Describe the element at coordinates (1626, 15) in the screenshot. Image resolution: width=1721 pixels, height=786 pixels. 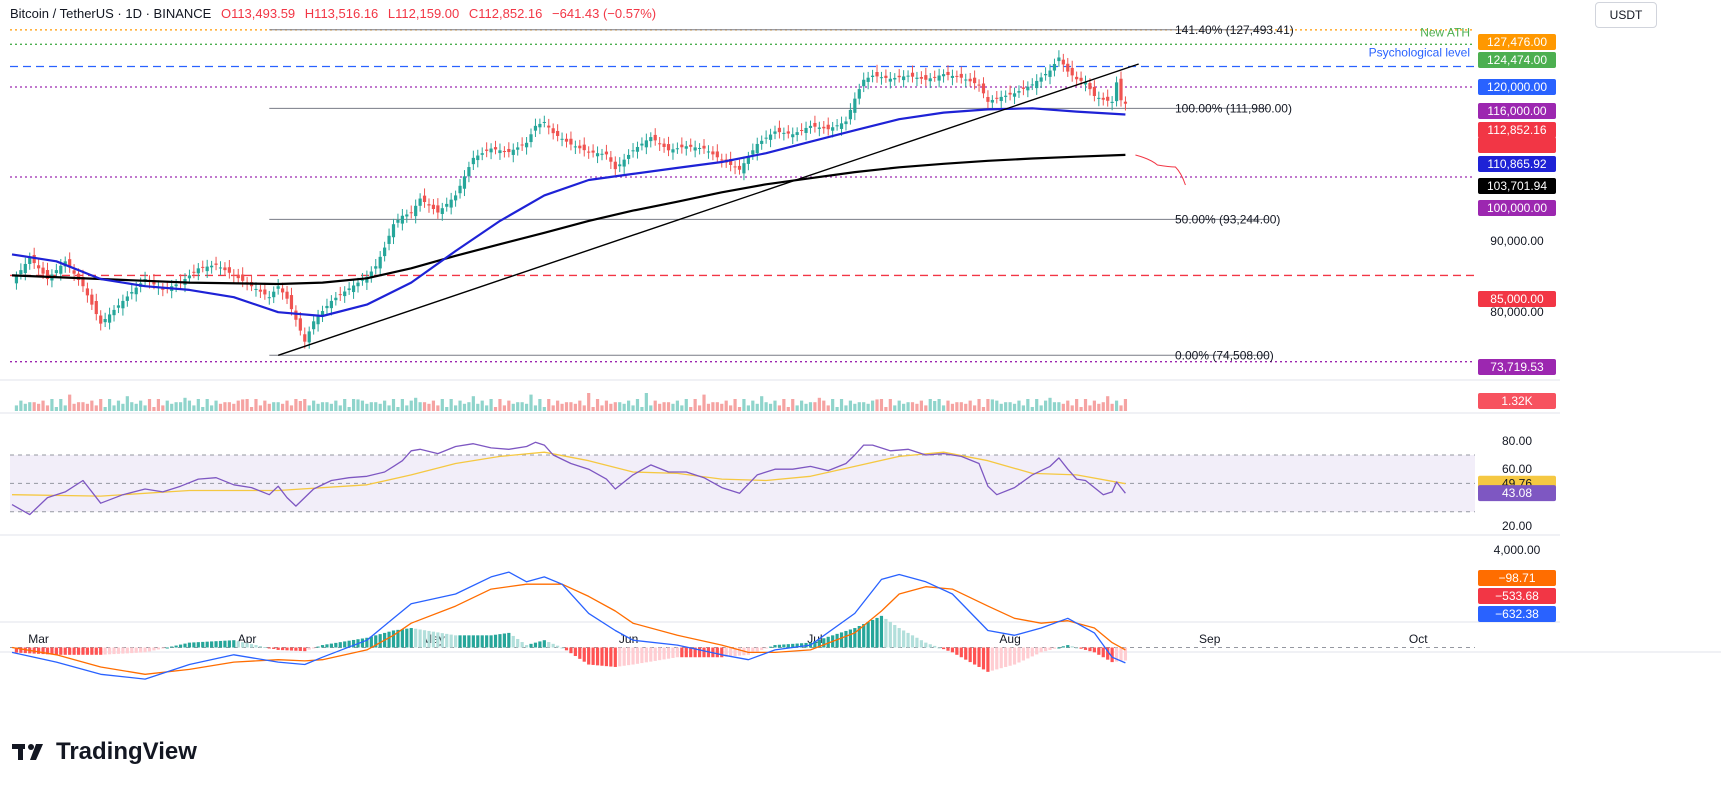
I see `currency-button: USDT` at that location.